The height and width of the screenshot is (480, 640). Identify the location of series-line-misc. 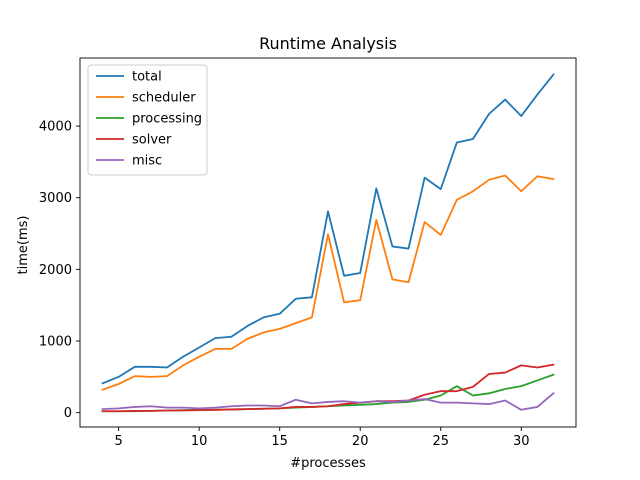
(328, 401).